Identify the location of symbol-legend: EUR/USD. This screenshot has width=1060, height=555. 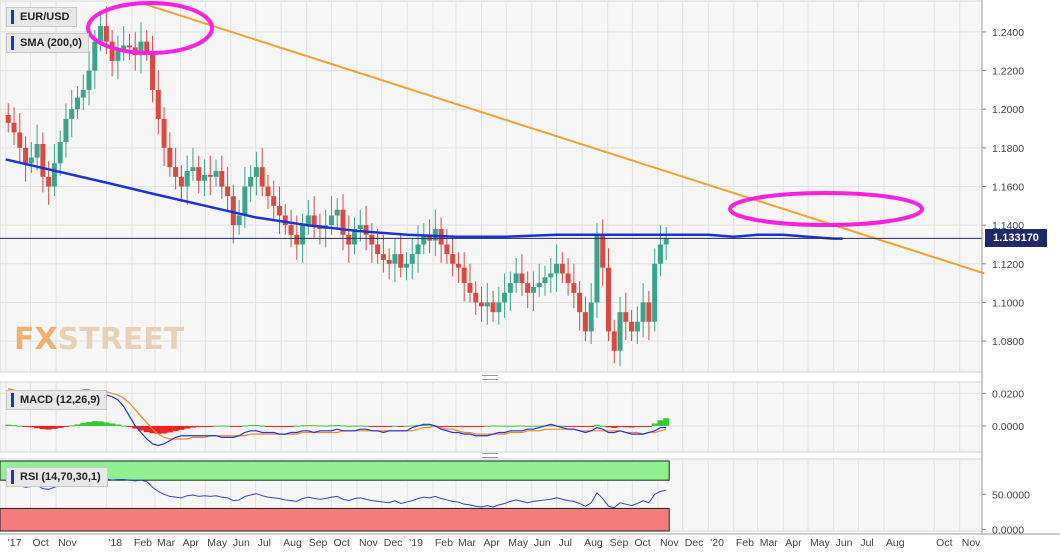
(41, 17).